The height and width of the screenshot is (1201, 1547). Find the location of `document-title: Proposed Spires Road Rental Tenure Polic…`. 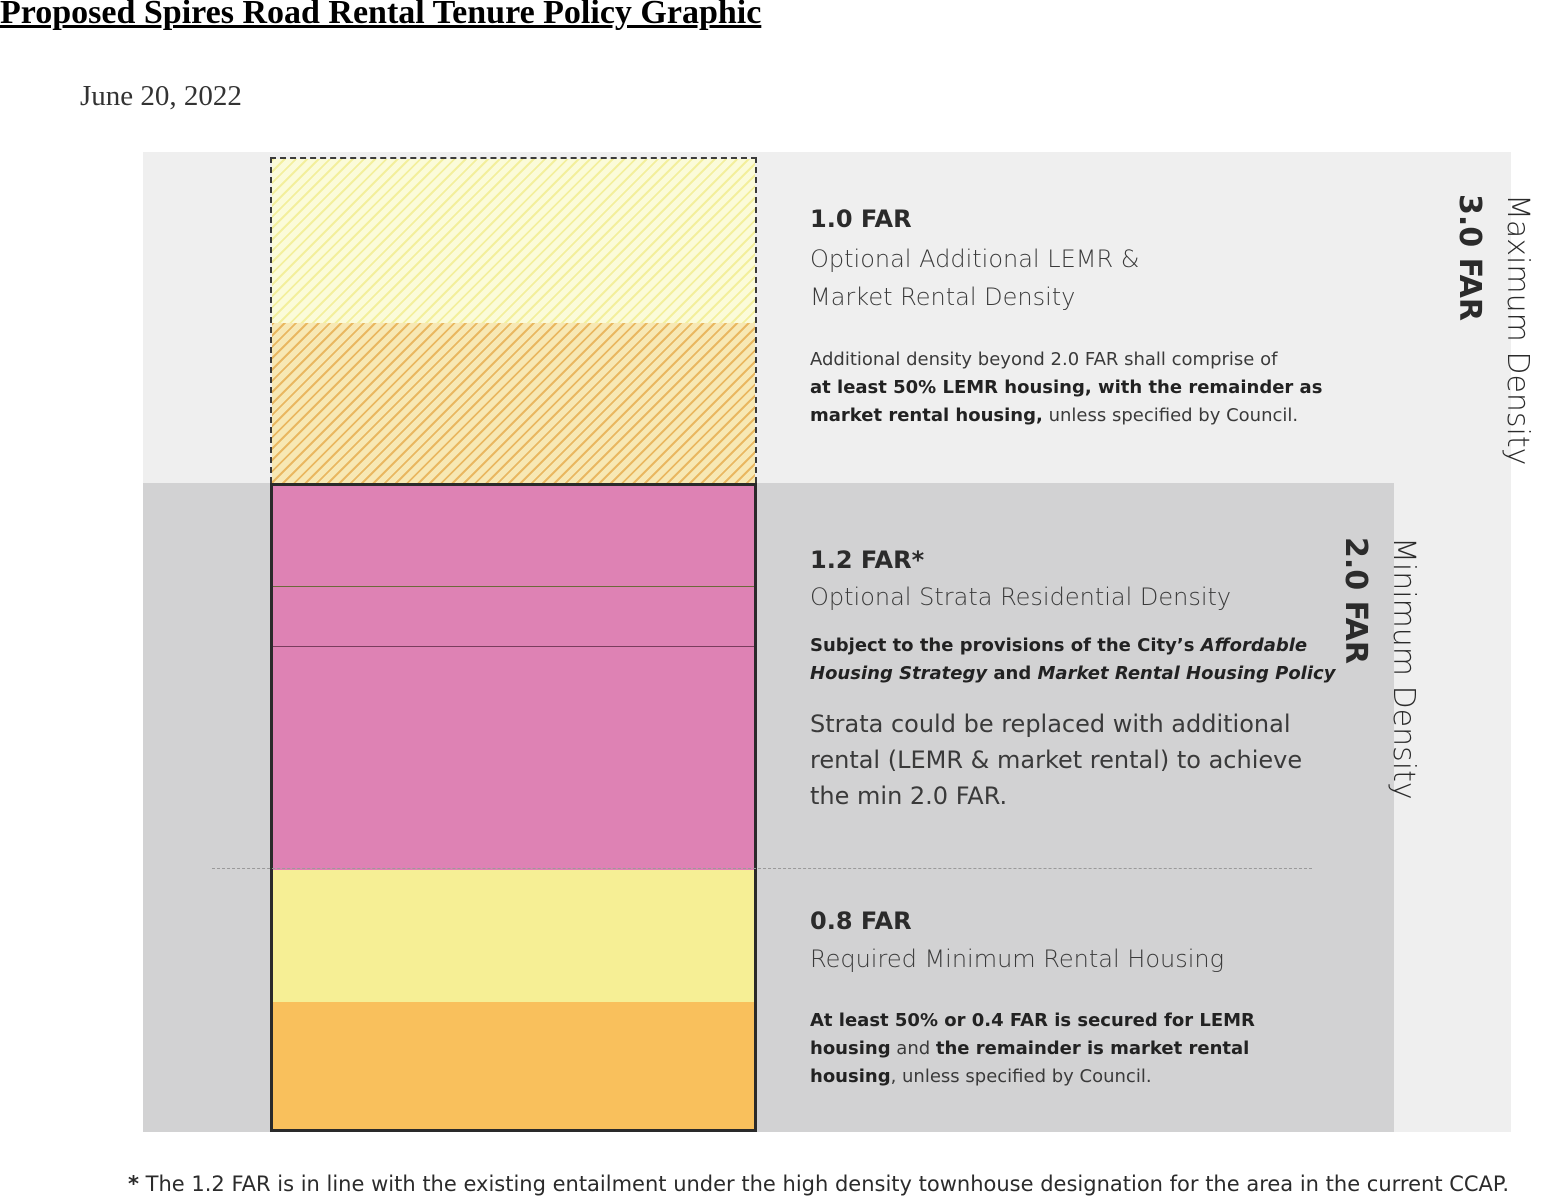

document-title: Proposed Spires Road Rental Tenure Polic… is located at coordinates (381, 15).